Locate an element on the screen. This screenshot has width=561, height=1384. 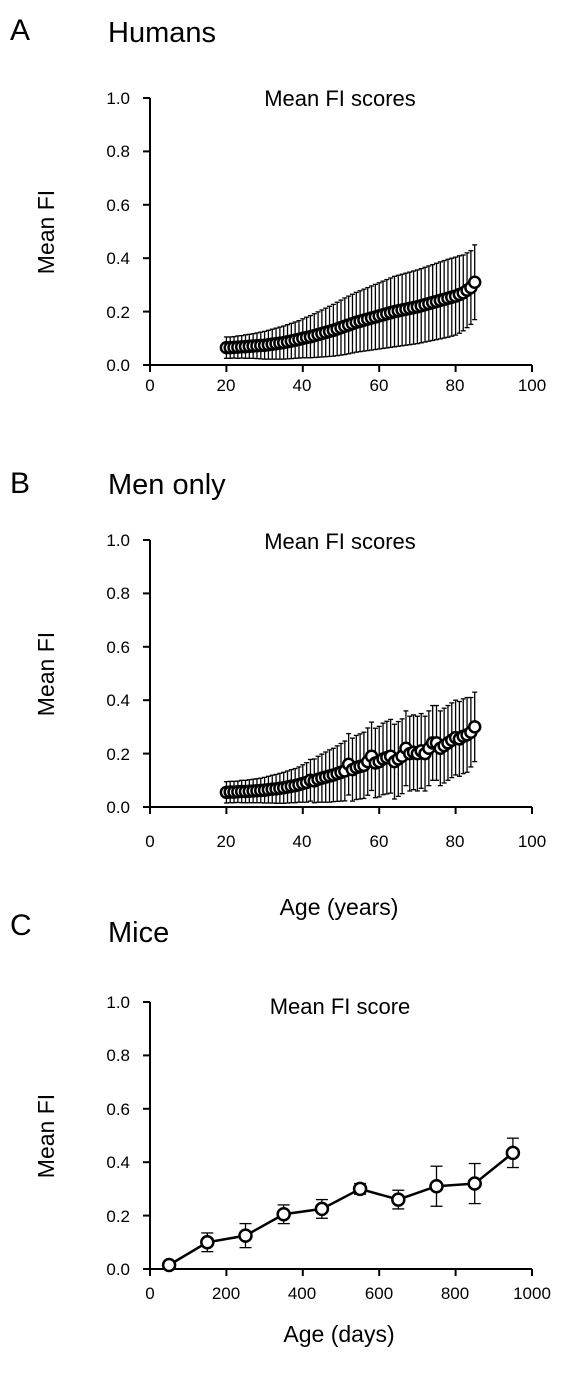
panel-heading: Mice is located at coordinates (138, 933).